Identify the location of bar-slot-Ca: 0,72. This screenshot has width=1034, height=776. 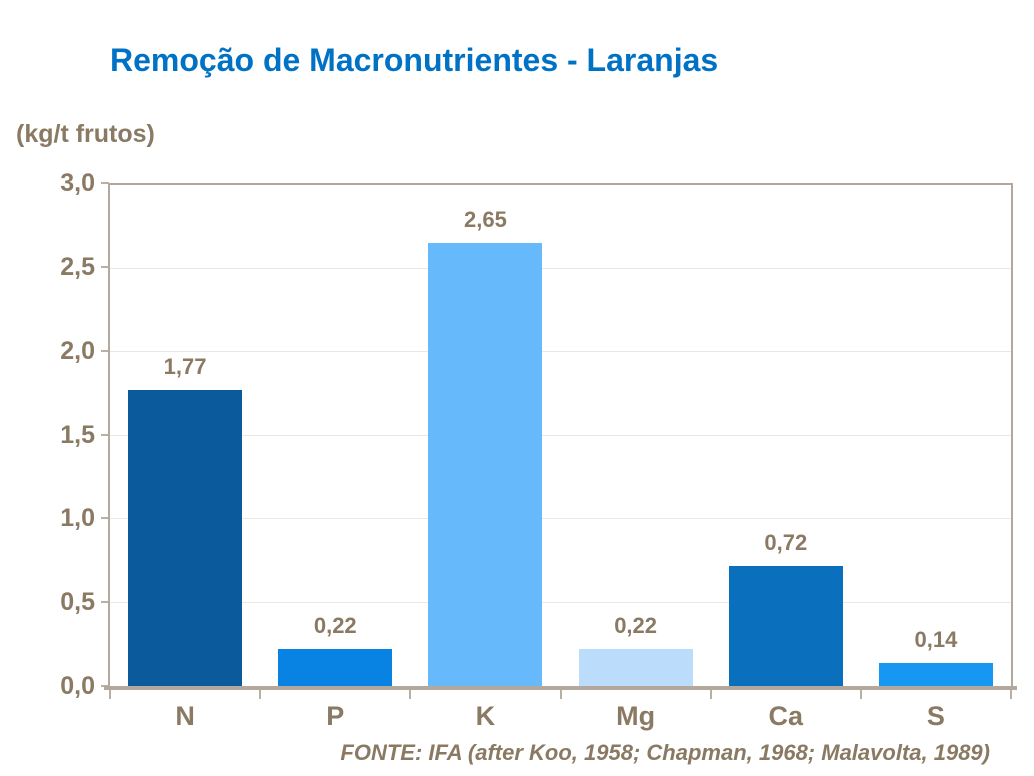
(786, 435).